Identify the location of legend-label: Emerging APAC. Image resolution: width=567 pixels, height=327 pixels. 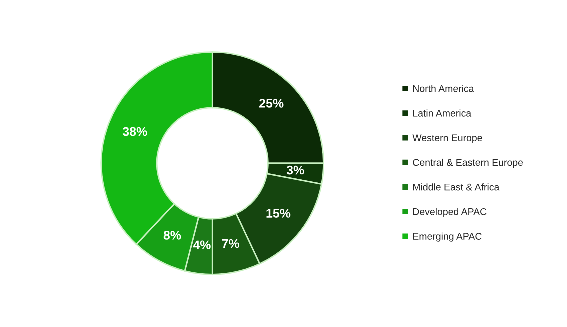
(447, 237).